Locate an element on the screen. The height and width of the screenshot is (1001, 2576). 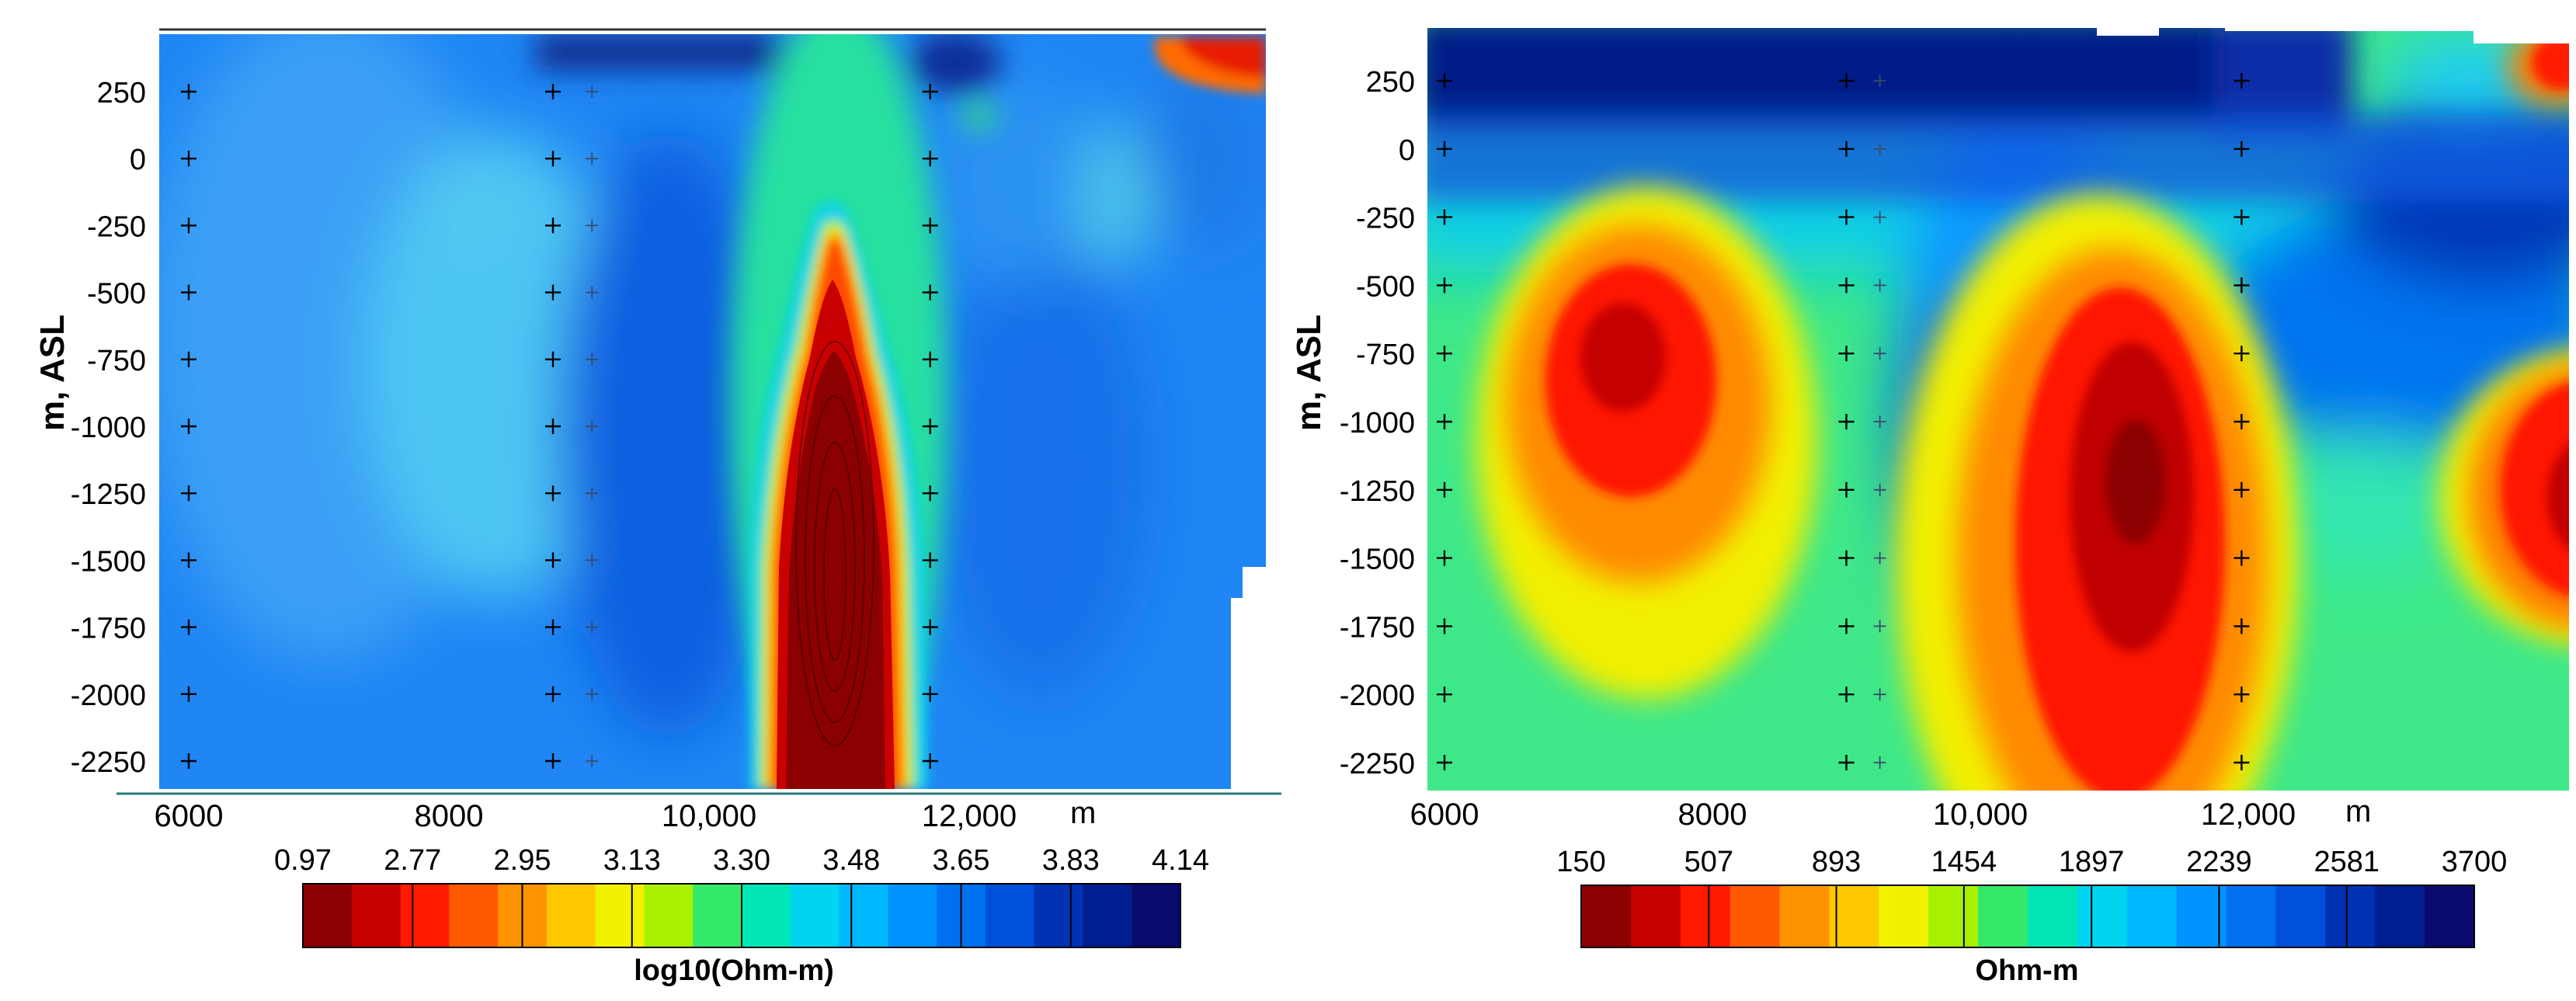
left-colorbar-dividers is located at coordinates (742, 916).